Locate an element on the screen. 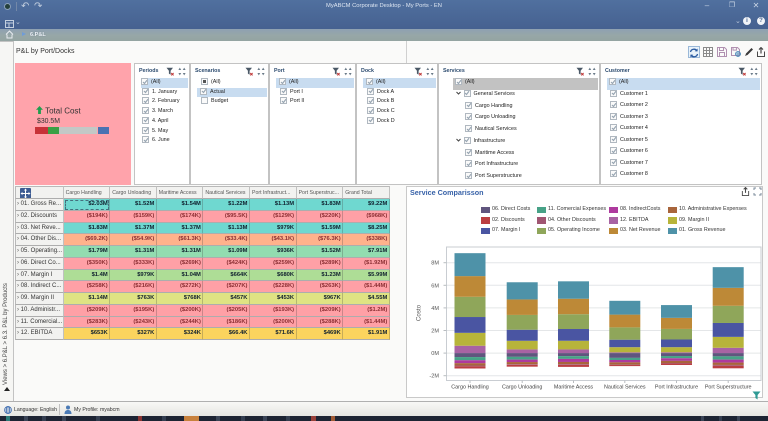 The width and height of the screenshot is (768, 421). svg-text: Cargo Unloading is located at coordinates (522, 388).